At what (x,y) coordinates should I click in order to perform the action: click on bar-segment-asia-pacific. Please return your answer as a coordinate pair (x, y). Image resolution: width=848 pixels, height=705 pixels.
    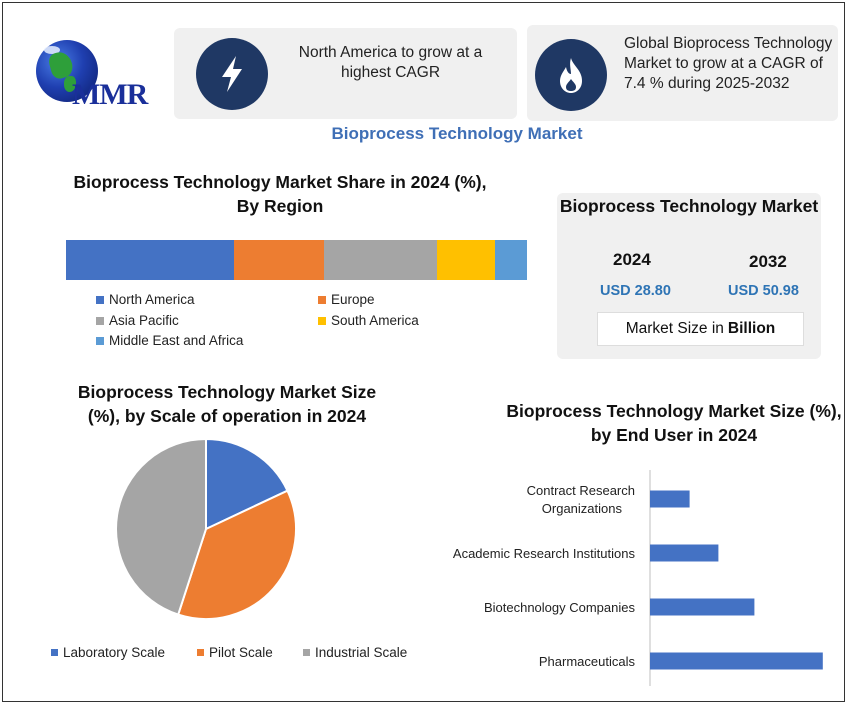
    Looking at the image, I should click on (381, 260).